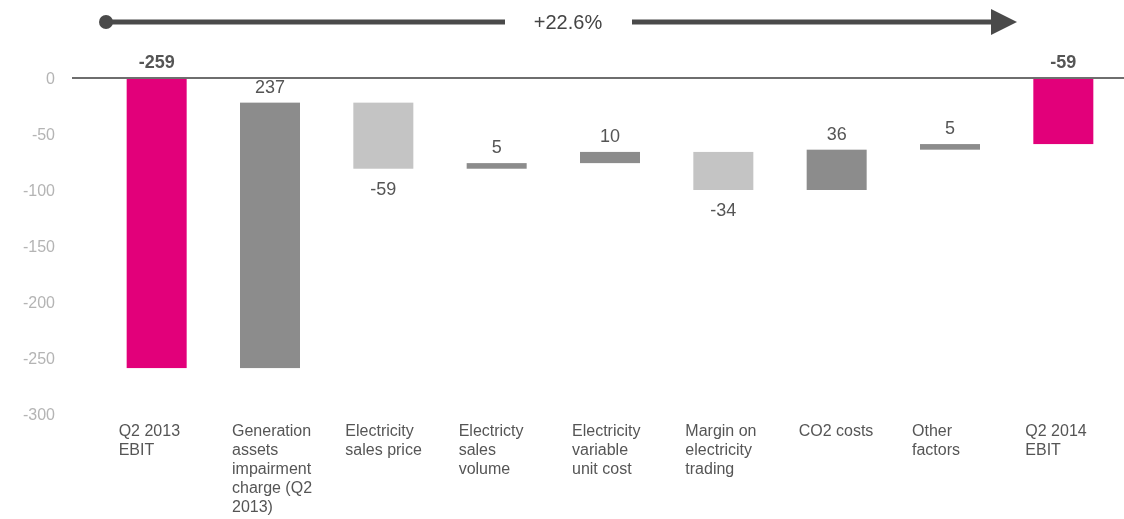 This screenshot has height=519, width=1124. Describe the element at coordinates (272, 468) in the screenshot. I see `x-tick-label: Generation assets impairment charge (Q2 2013)` at that location.